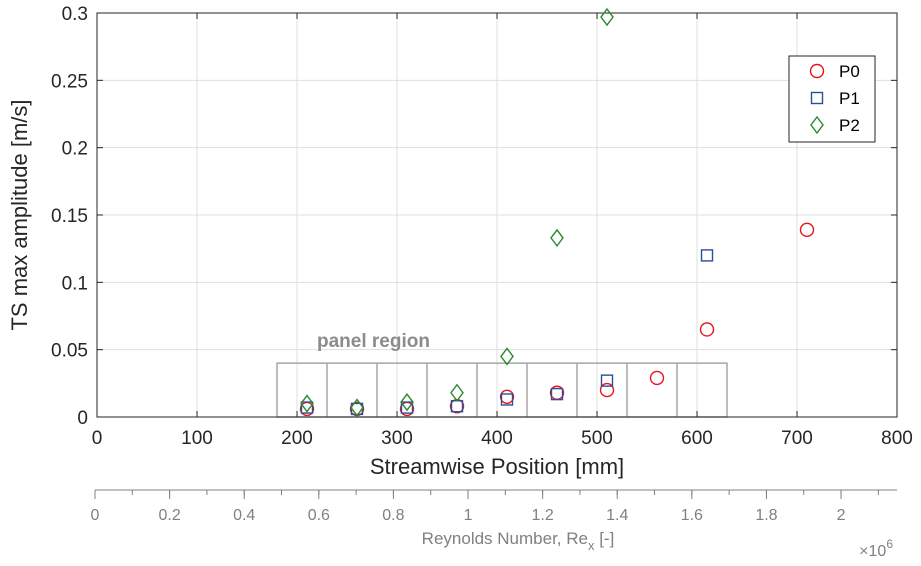 The image size is (921, 566). I want to click on legend-marker-p2, so click(817, 125).